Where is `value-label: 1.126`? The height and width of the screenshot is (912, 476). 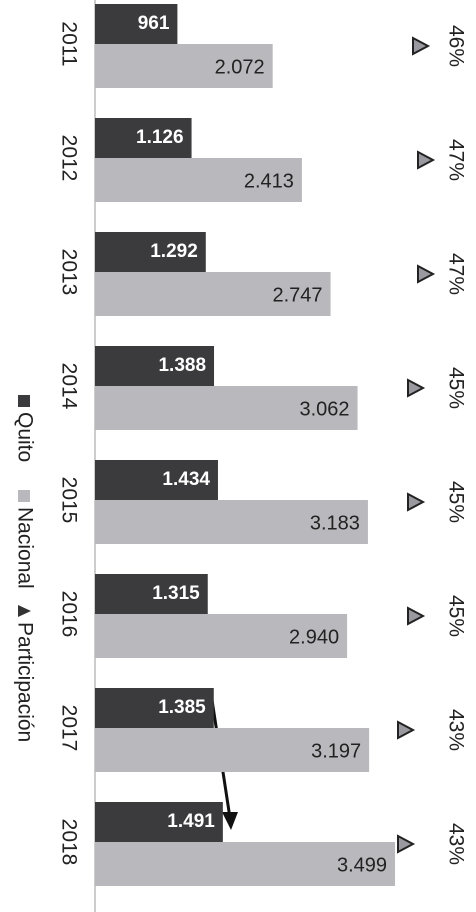
value-label: 1.126 is located at coordinates (160, 137).